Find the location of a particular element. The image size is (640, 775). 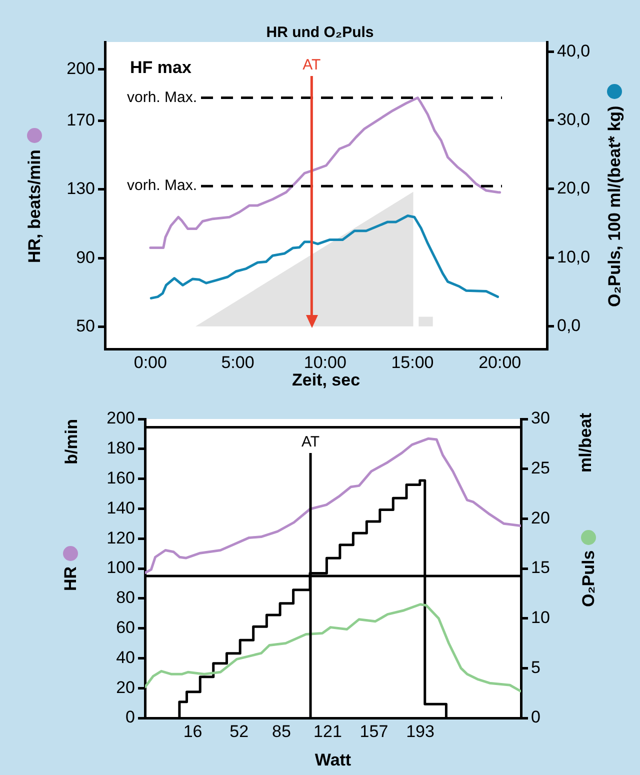

x-tick-label: 85 is located at coordinates (281, 731).